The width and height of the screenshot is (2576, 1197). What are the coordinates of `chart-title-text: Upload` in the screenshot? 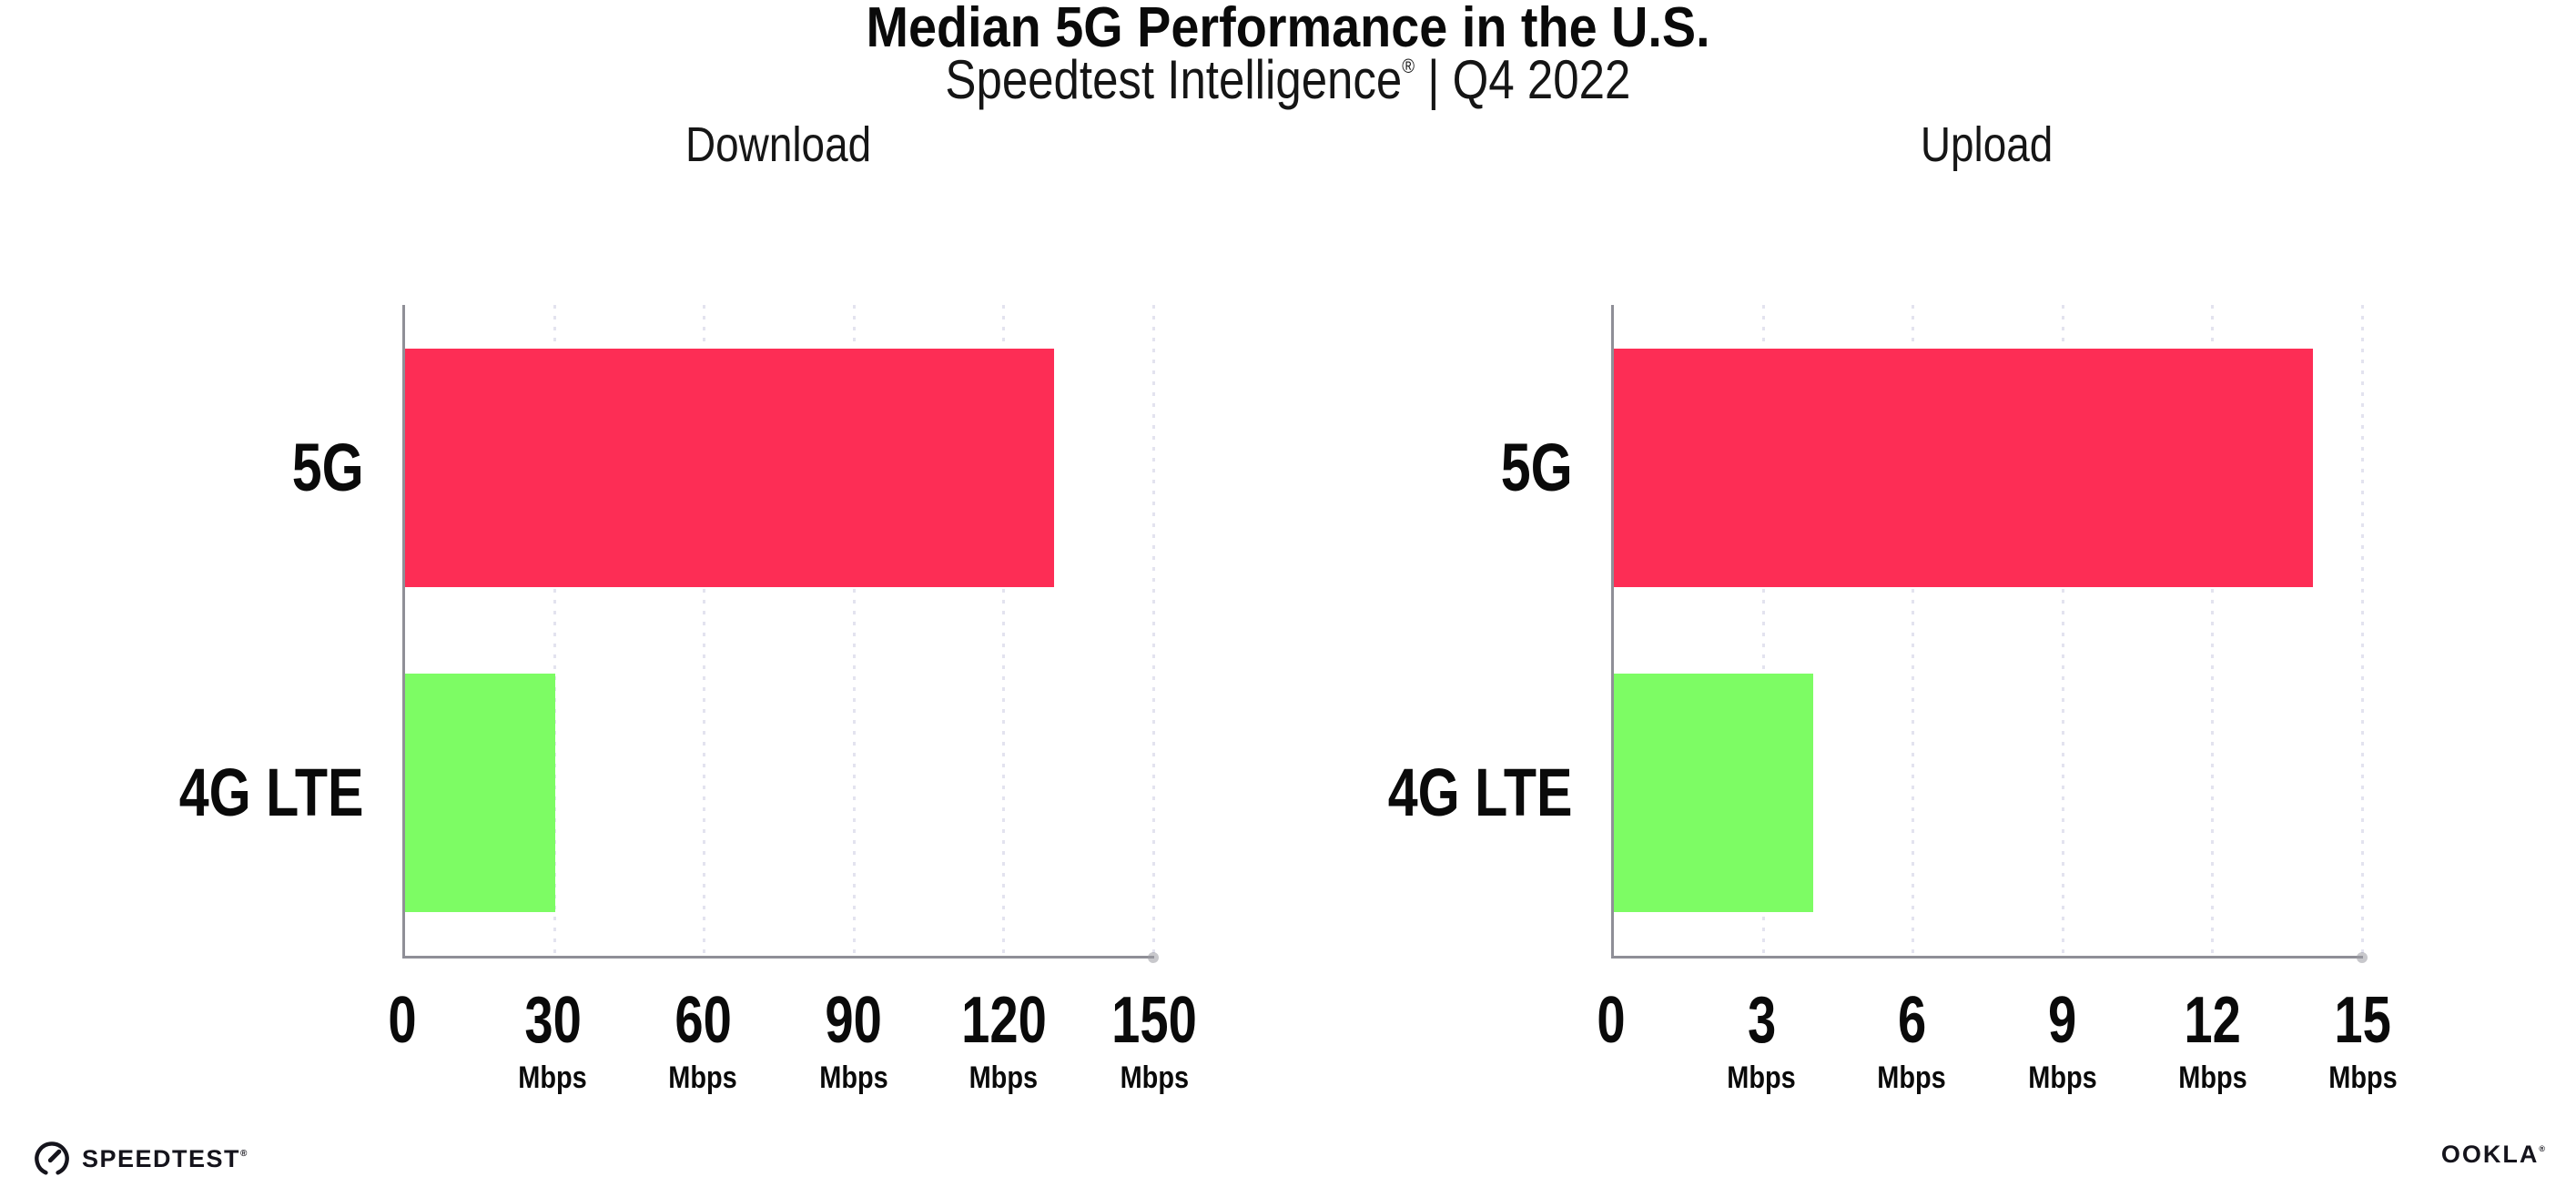 It's located at (1987, 145).